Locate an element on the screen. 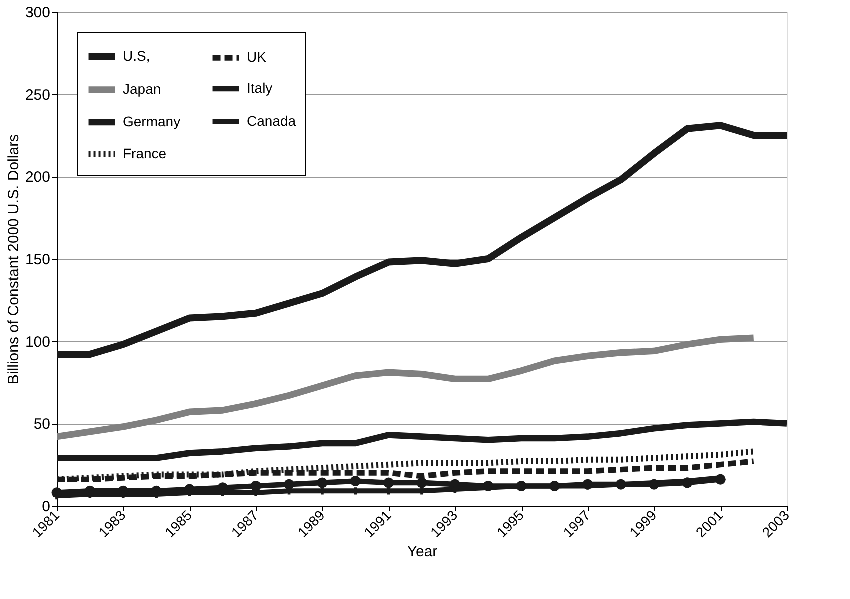  legend-label: France is located at coordinates (145, 154).